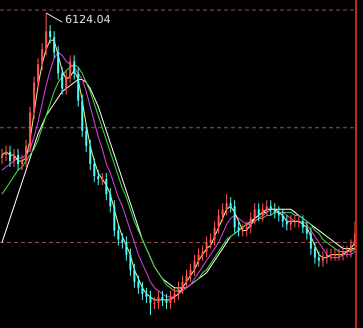 Image resolution: width=363 pixels, height=328 pixels. Describe the element at coordinates (88, 19) in the screenshot. I see `annotation: 6124.04` at that location.